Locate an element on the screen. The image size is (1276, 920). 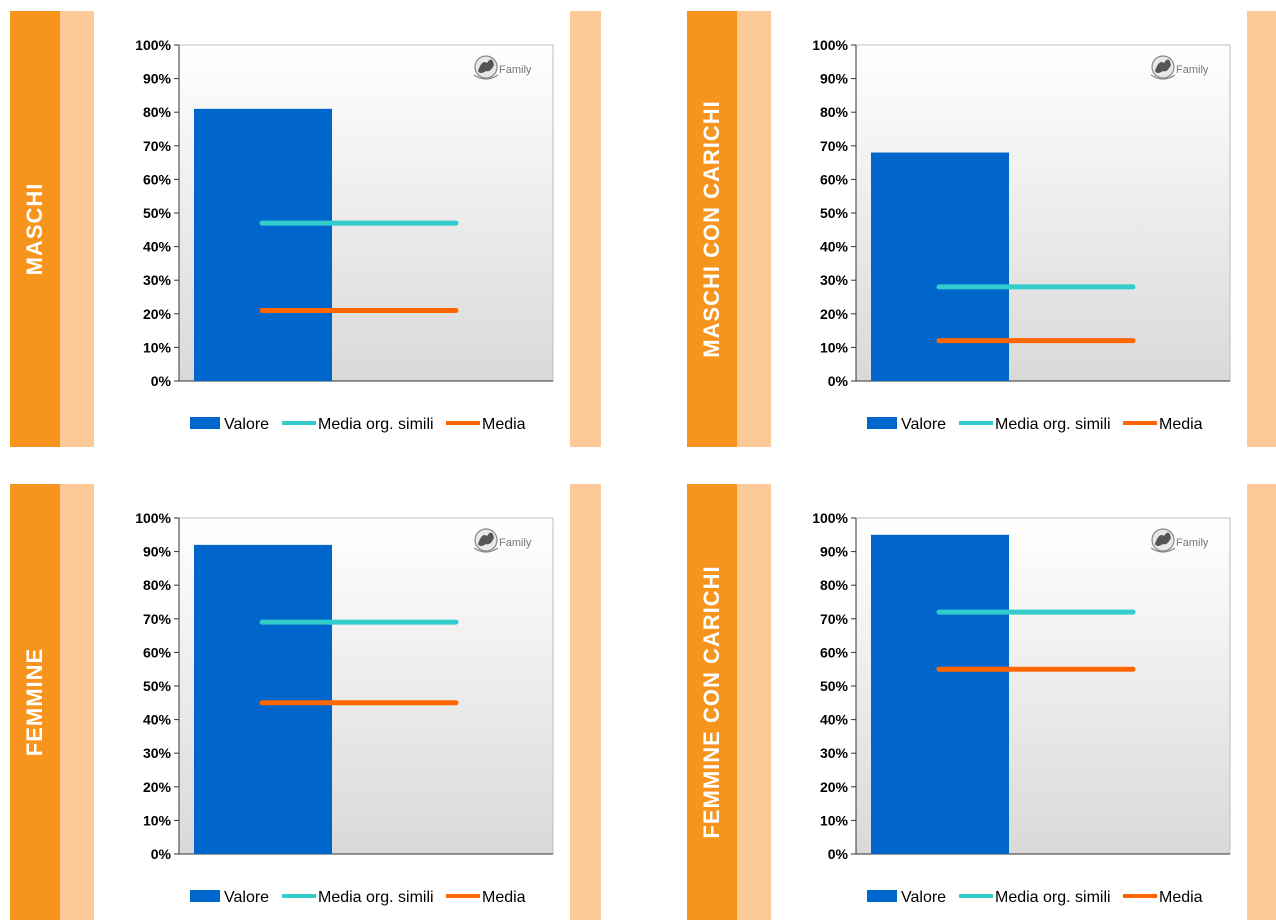
panel-label: FEMMINE is located at coordinates (34, 702).